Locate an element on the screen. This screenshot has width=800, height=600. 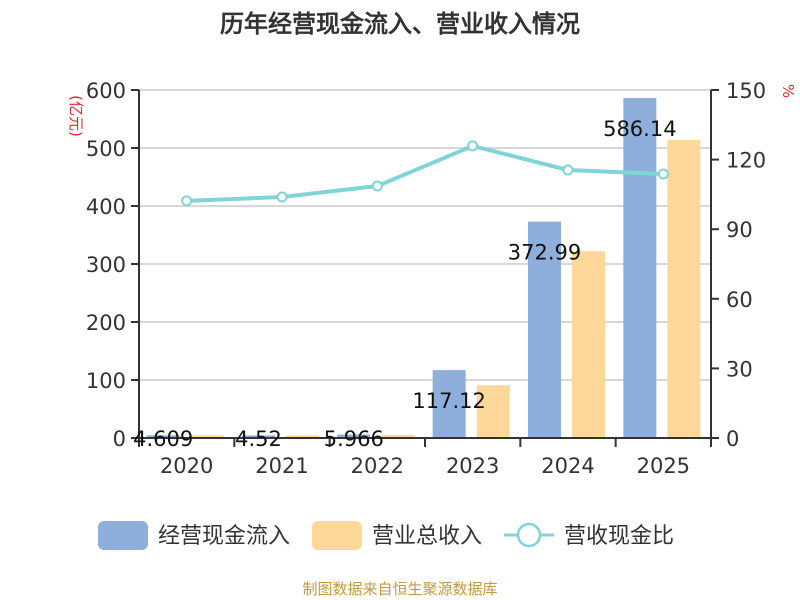
bar-cash-inflow-2025 is located at coordinates (640, 268).